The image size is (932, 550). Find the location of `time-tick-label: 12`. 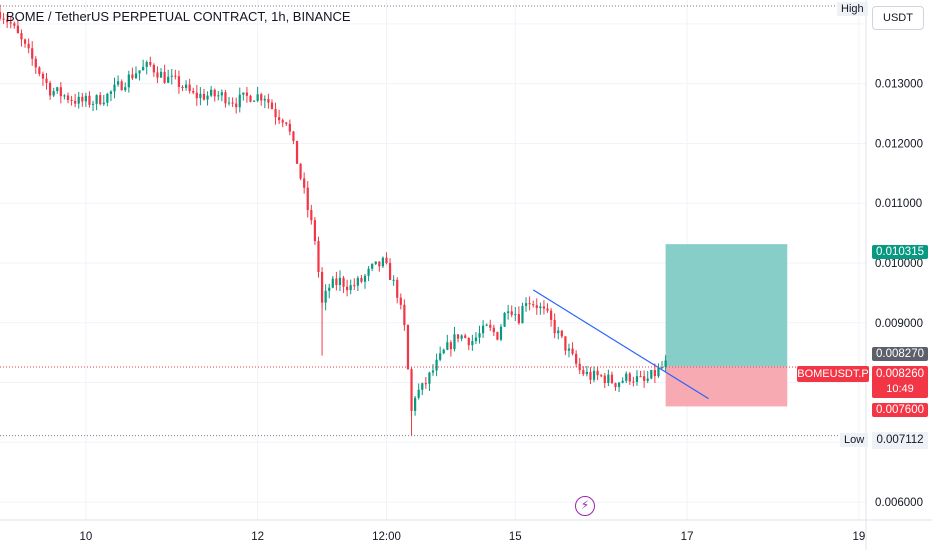

time-tick-label: 12 is located at coordinates (257, 537).